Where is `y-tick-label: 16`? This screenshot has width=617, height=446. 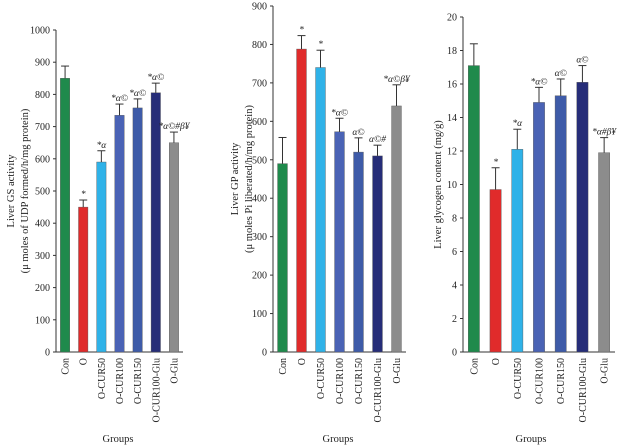 y-tick-label: 16 is located at coordinates (452, 85).